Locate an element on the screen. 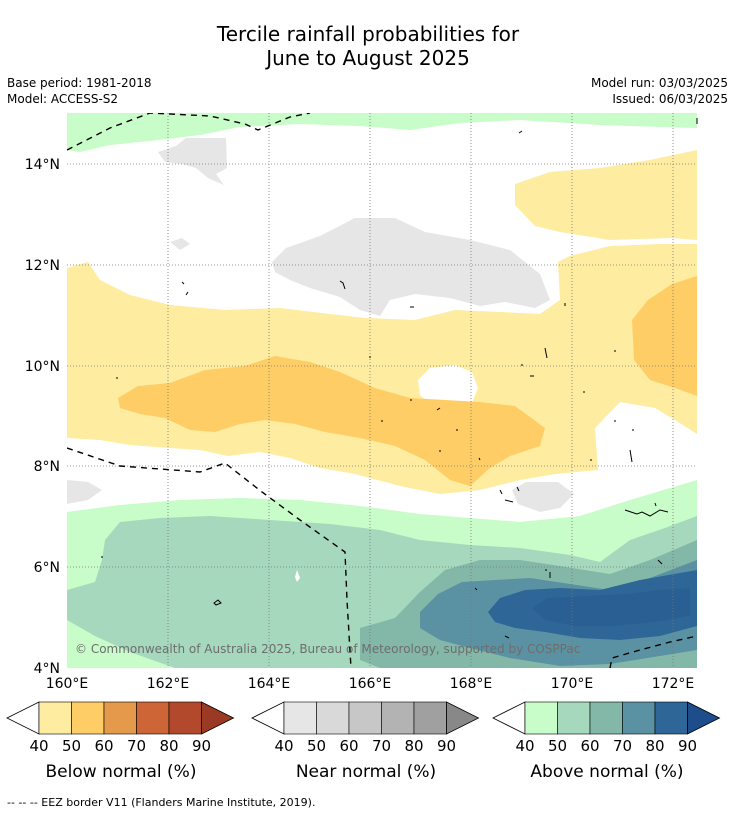  map-title-line1: Tercile rainfall probabilities for is located at coordinates (368, 34).